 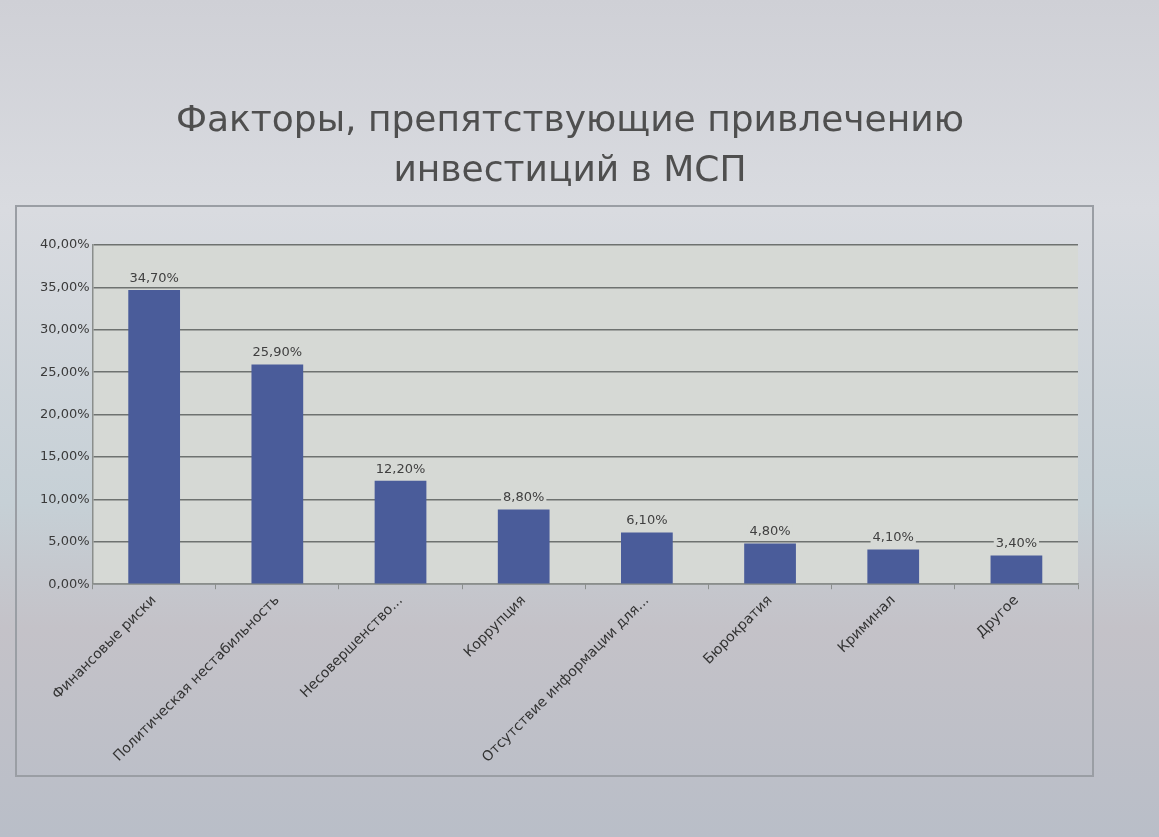 I want to click on data-label: 8,80%, so click(x=524, y=497).